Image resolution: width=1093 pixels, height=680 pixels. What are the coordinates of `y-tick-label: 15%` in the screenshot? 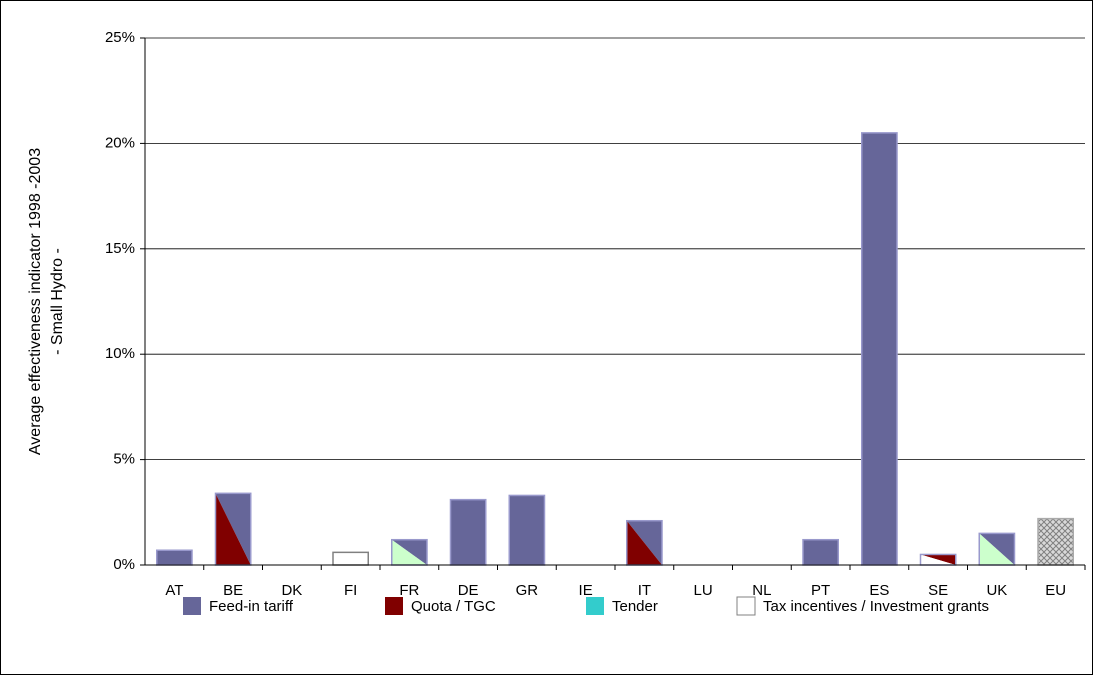 It's located at (120, 248).